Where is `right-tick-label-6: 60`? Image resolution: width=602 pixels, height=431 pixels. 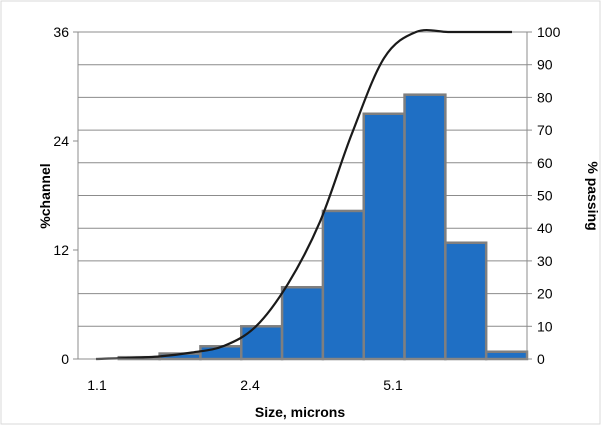
right-tick-label-6: 60 is located at coordinates (545, 163).